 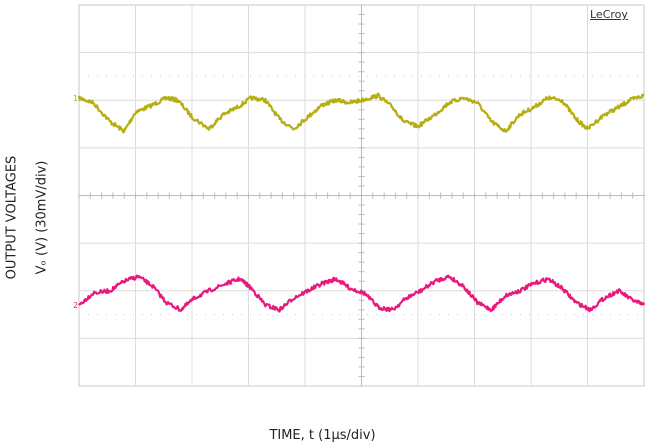 I want to click on y-axis-label-line1: OUTPUT VOLTAGES, so click(x=12, y=217).